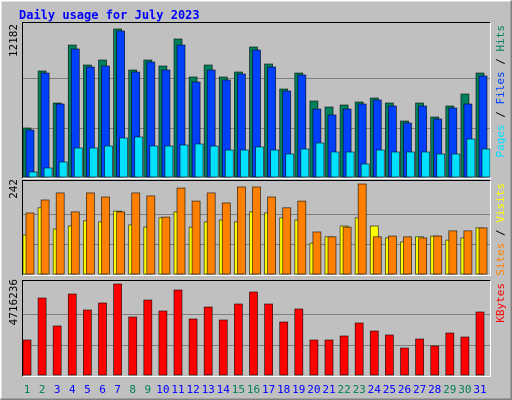 This screenshot has width=512, height=400. Describe the element at coordinates (283, 389) in the screenshot. I see `x-tick-label: 18` at that location.